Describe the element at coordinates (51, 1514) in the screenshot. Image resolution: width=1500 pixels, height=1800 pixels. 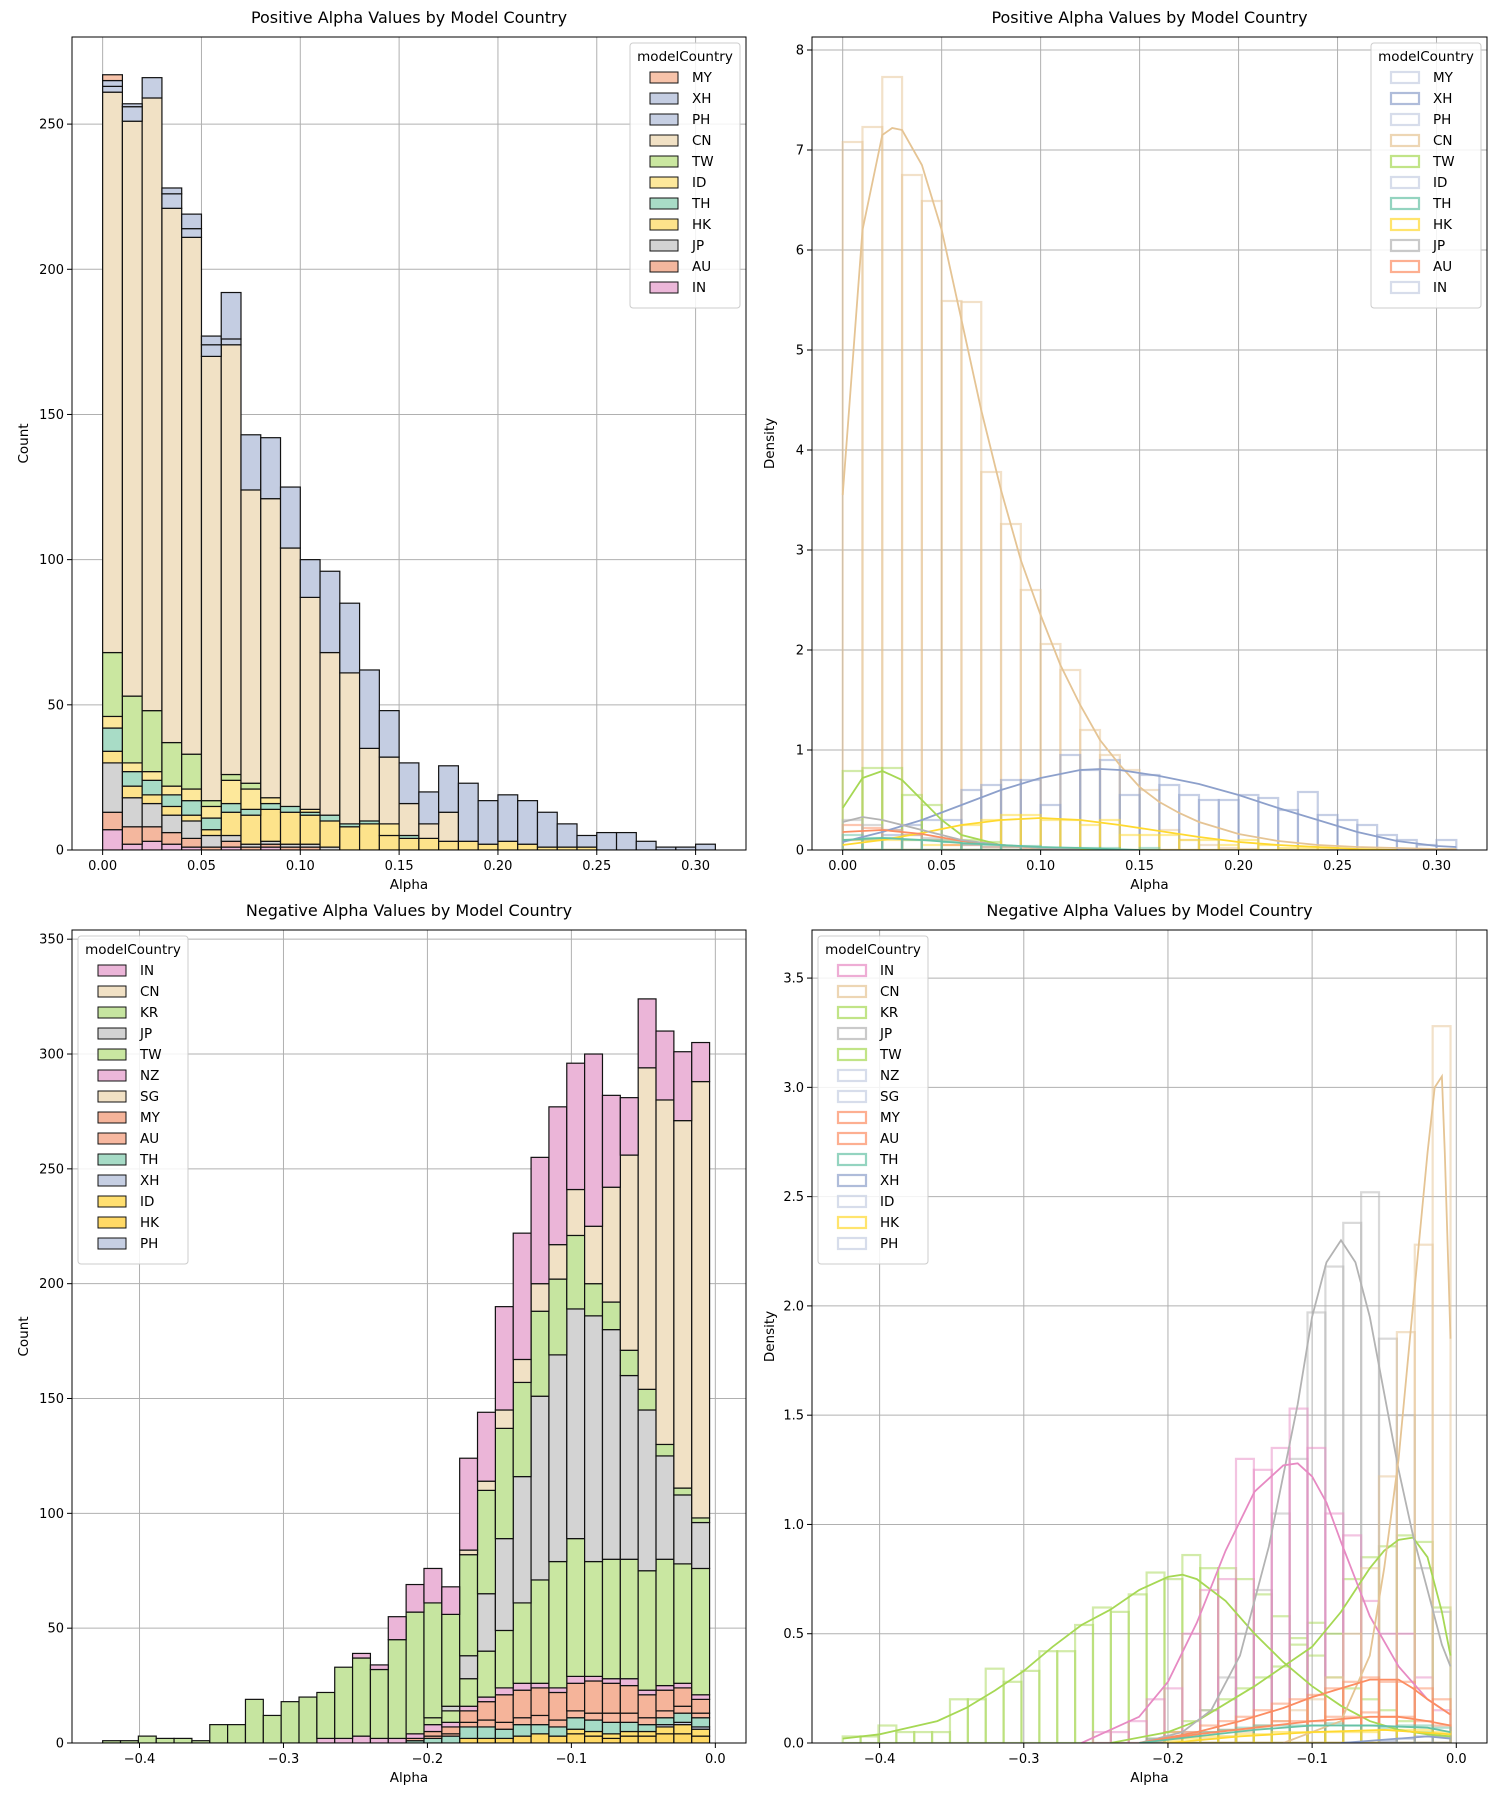
I see `y-tick-label: 100` at that location.